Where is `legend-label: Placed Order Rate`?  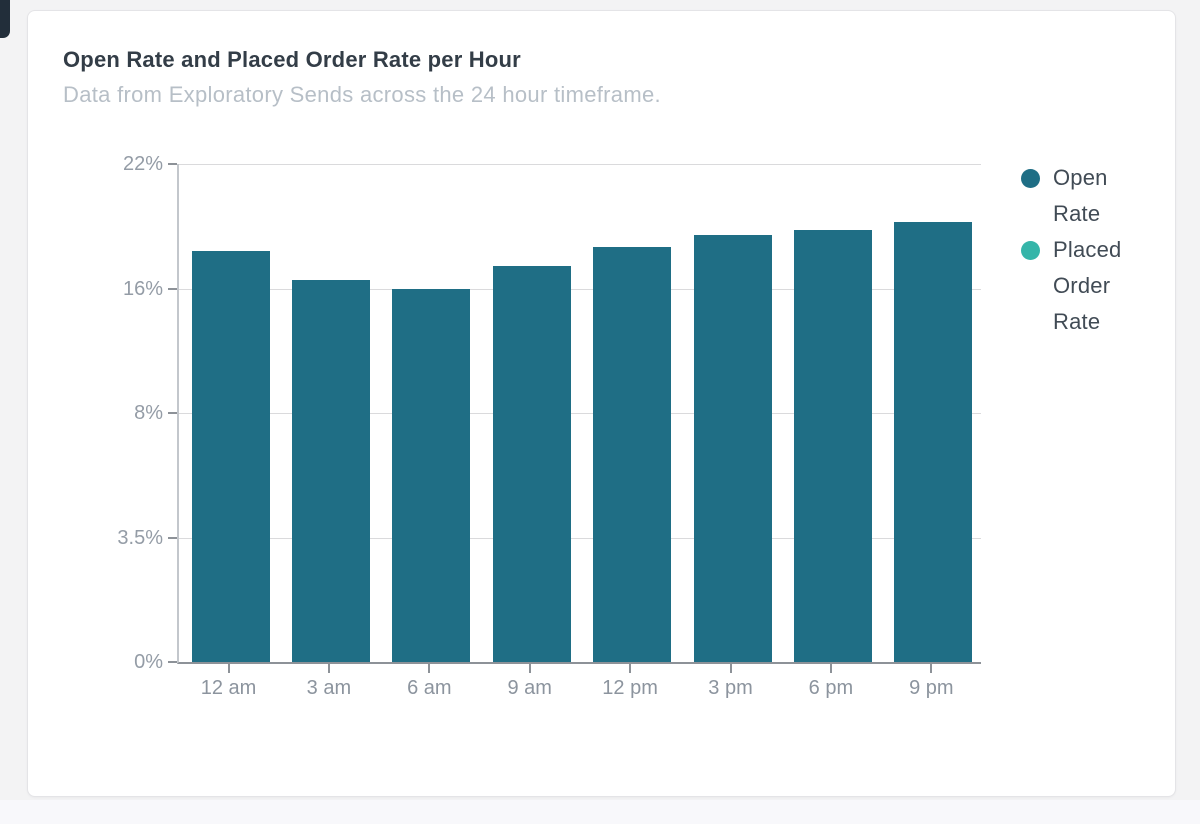 legend-label: Placed Order Rate is located at coordinates (1087, 285).